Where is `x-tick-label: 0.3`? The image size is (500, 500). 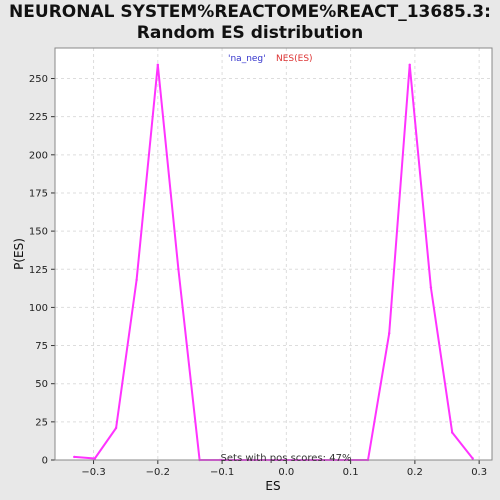
x-tick-label: 0.3 is located at coordinates (479, 472).